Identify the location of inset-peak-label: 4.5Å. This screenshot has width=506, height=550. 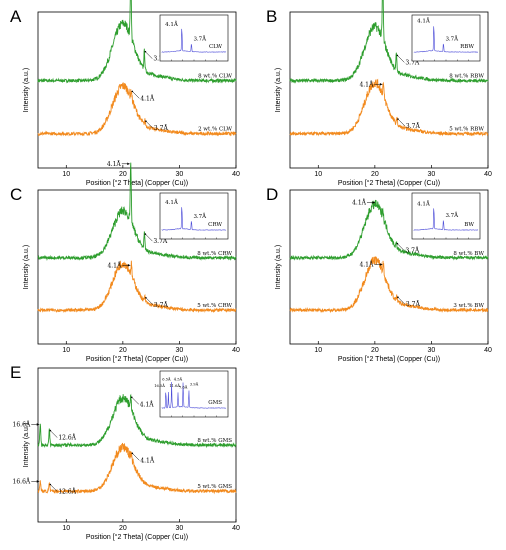
(178, 378).